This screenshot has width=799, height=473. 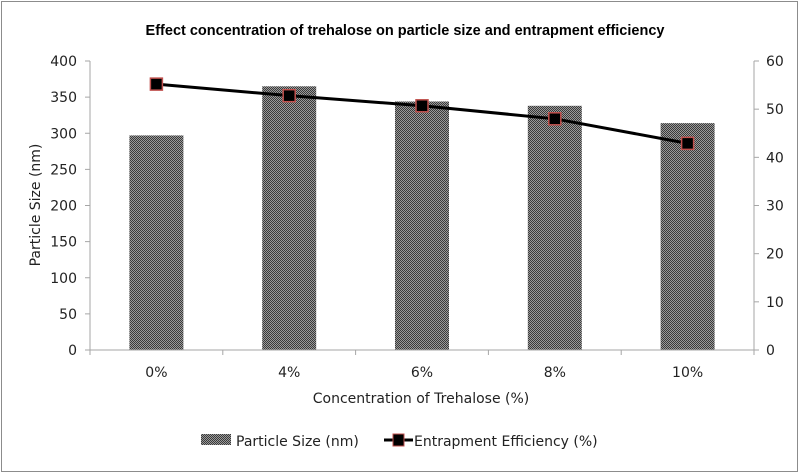 What do you see at coordinates (775, 303) in the screenshot?
I see `y2-tick-label: 10` at bounding box center [775, 303].